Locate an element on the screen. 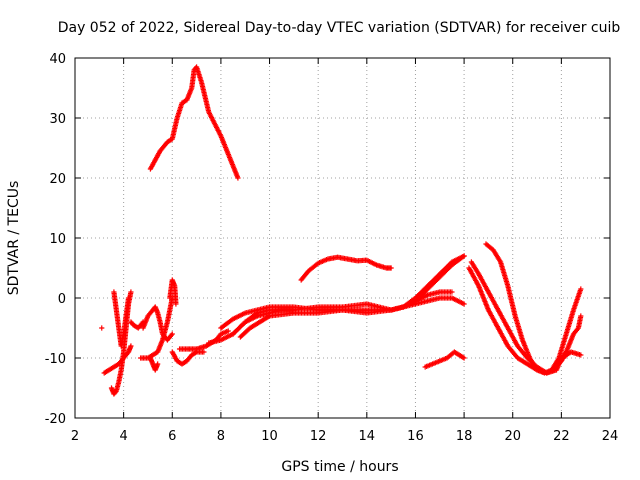  x-tick-label: 22 is located at coordinates (561, 436).